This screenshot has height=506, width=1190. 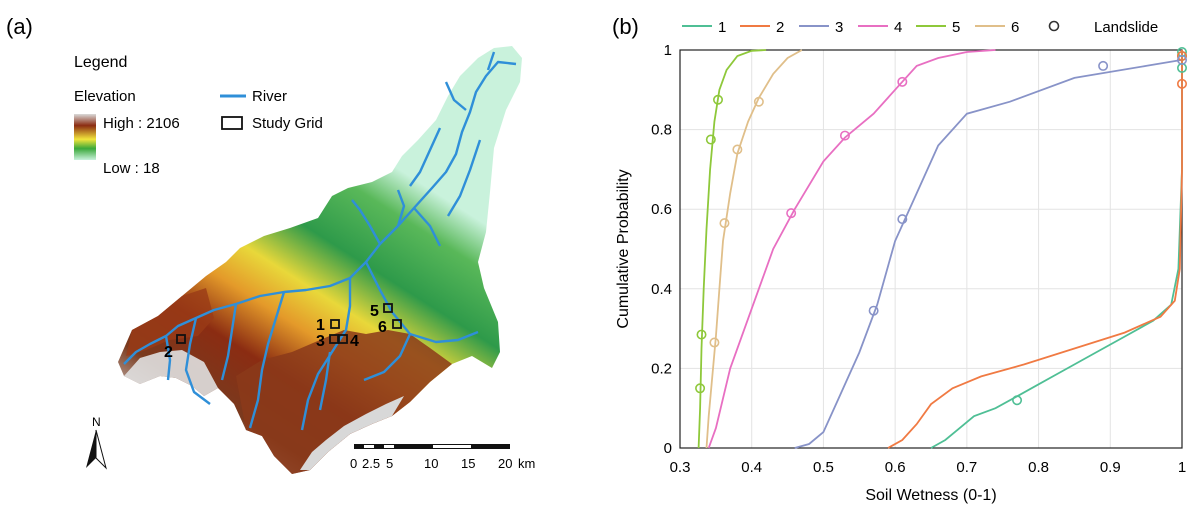 I want to click on y-tick-label: 0.6, so click(x=661, y=209).